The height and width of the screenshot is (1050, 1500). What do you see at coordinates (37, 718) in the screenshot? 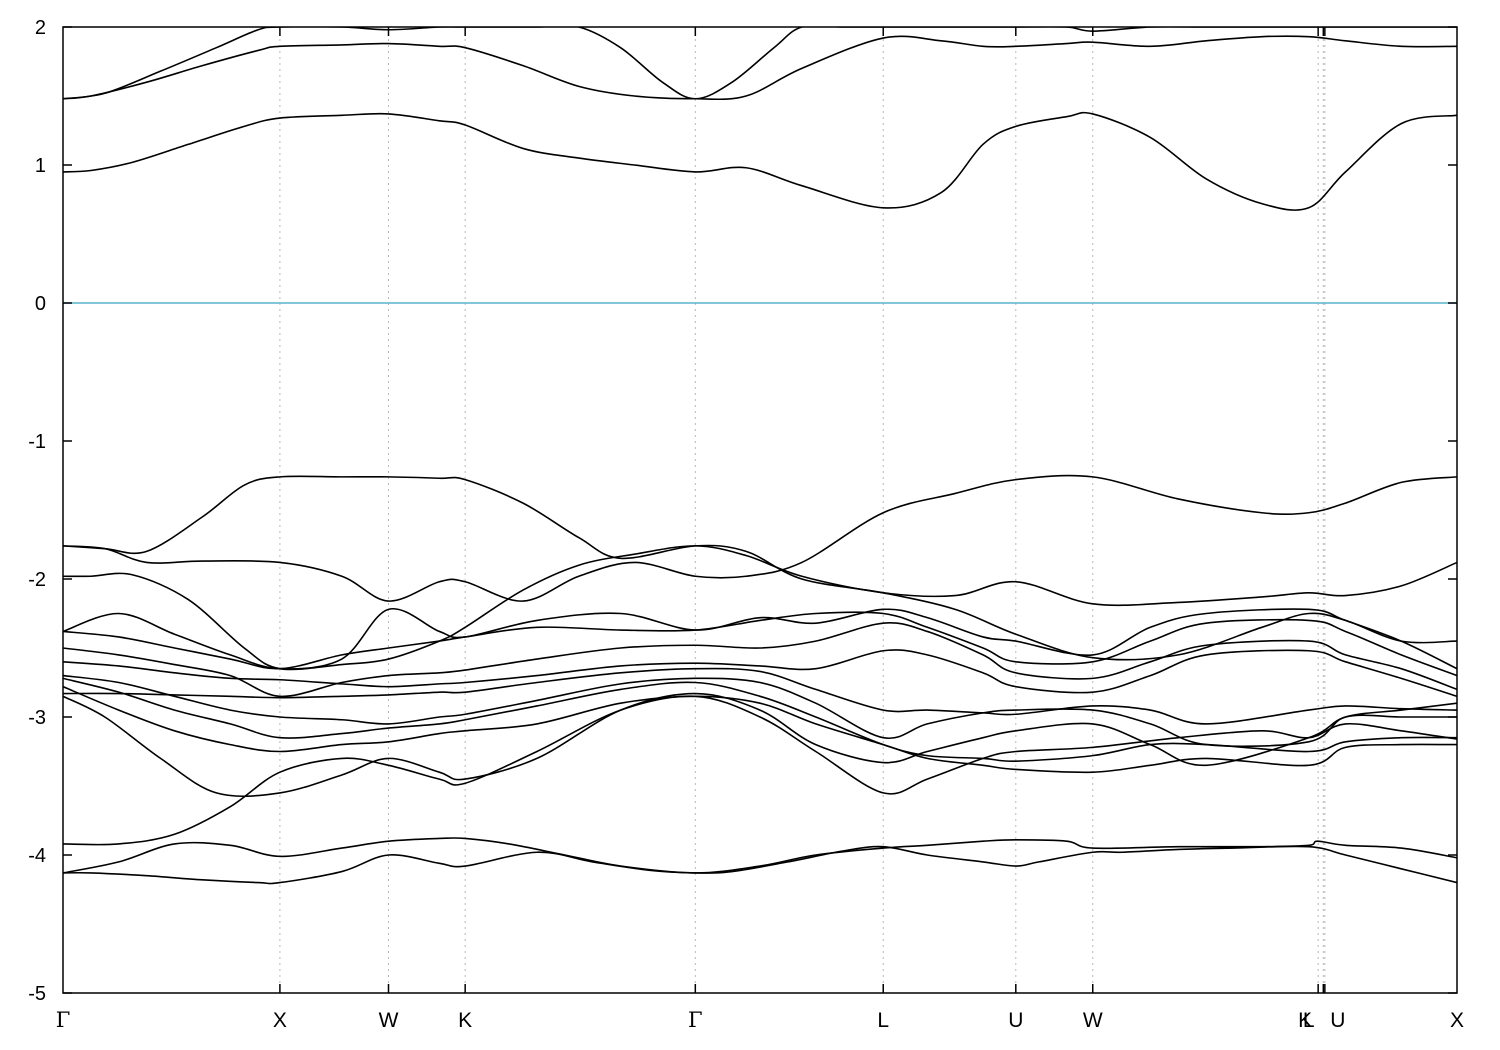
I see `y-tick-label-2: -3` at bounding box center [37, 718].